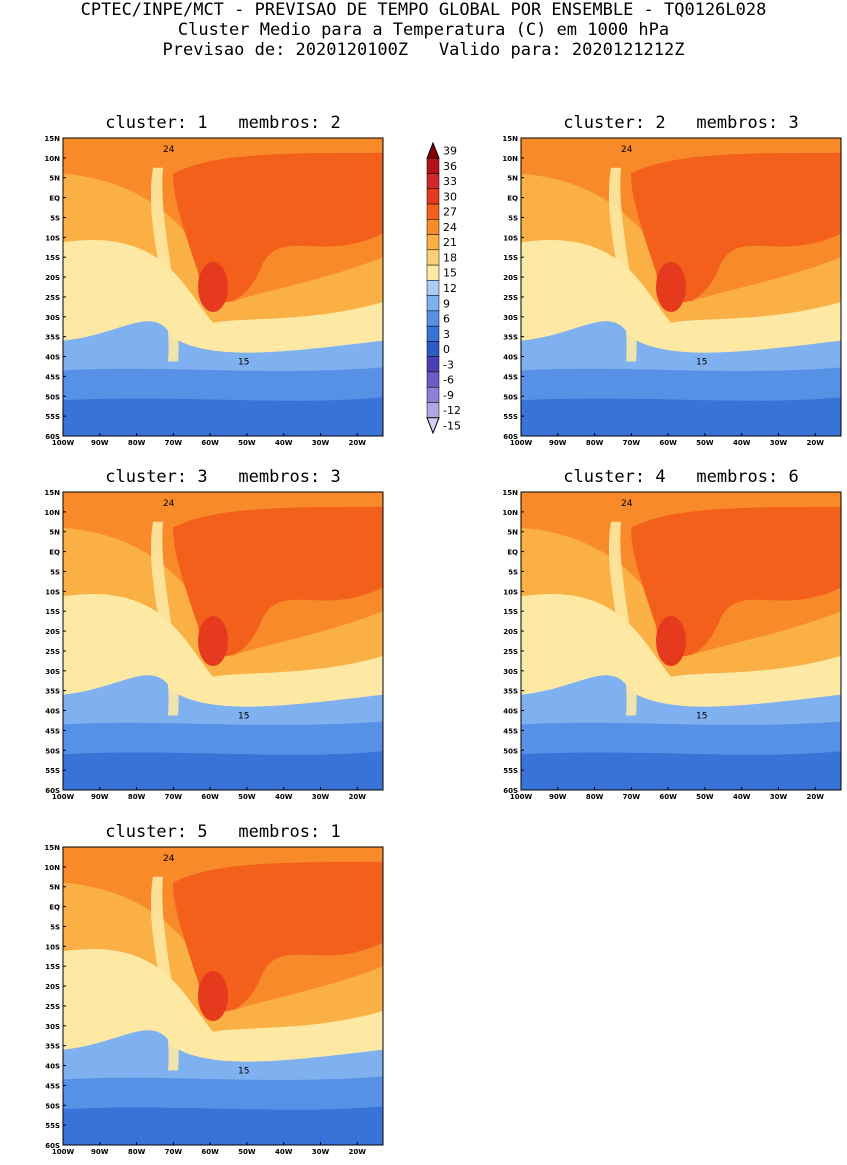 Image resolution: width=847 pixels, height=1165 pixels. What do you see at coordinates (55, 927) in the screenshot?
I see `lat-label: 5S` at bounding box center [55, 927].